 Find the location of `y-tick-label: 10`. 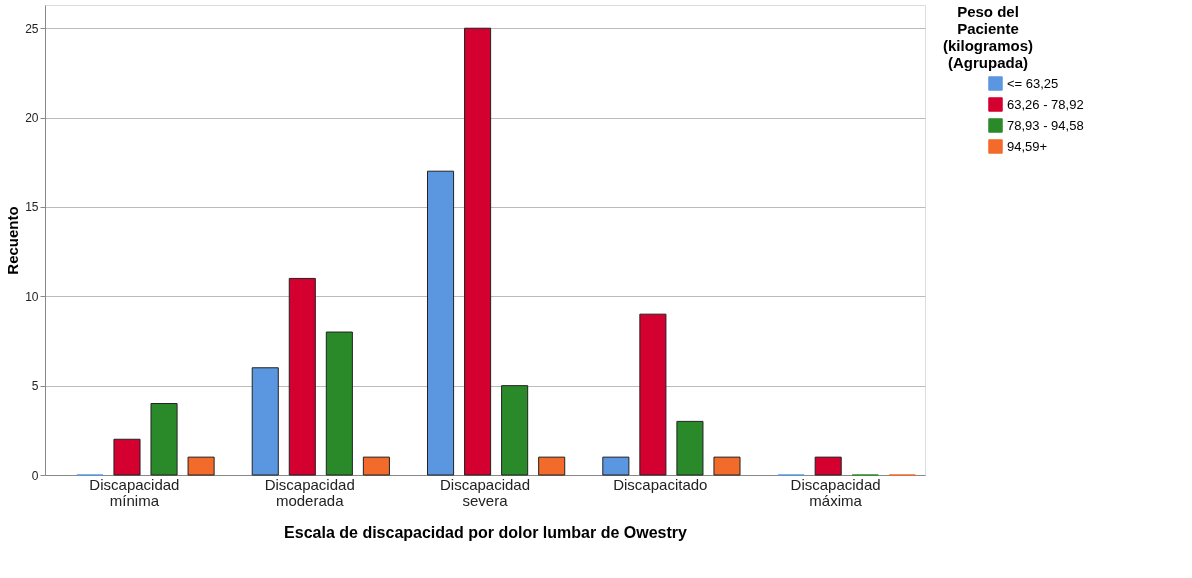

y-tick-label: 10 is located at coordinates (32, 296).